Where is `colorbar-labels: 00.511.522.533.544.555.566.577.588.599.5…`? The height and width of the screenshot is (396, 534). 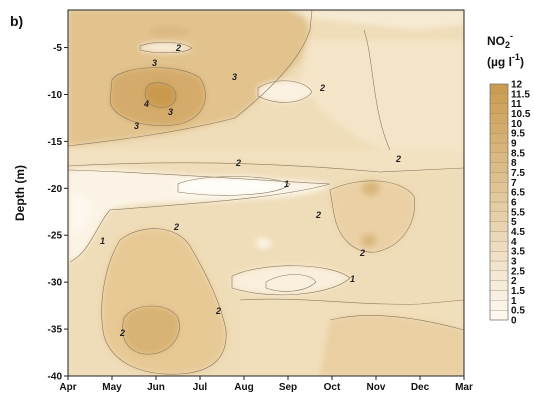
colorbar-labels: 00.511.522.533.544.555.566.577.588.599.5… is located at coordinates (521, 203).